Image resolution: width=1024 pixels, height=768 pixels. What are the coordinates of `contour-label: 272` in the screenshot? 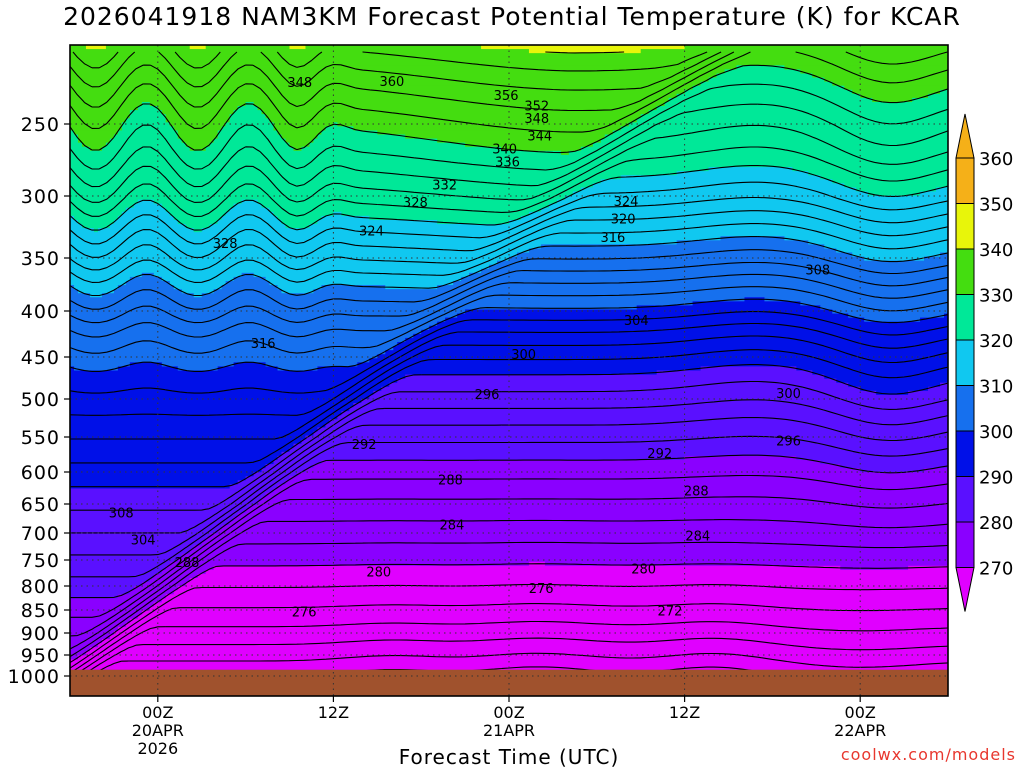 It's located at (670, 611).